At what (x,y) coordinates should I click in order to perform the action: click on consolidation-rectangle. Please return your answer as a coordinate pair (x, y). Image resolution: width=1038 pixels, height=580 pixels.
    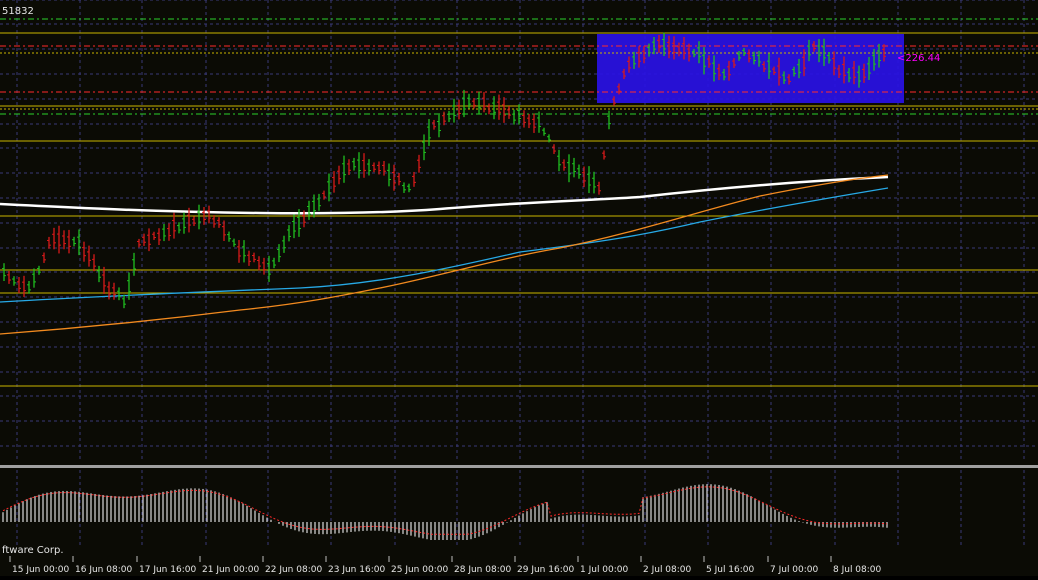
    Looking at the image, I should click on (750, 68).